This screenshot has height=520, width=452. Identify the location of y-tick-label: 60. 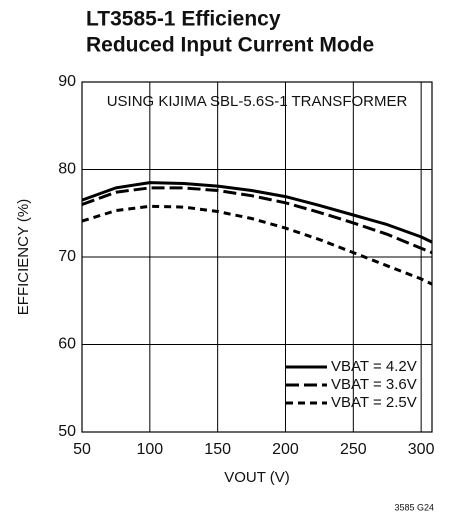
(67, 344).